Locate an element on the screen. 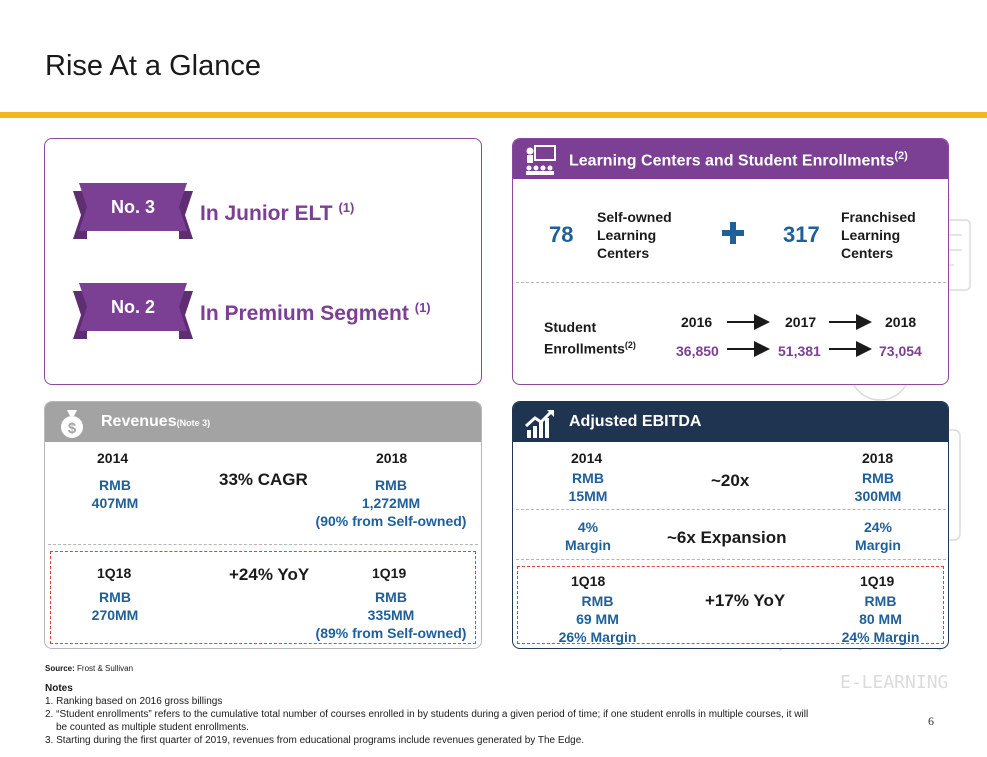 The height and width of the screenshot is (757, 987). value-line: 80 MM is located at coordinates (880, 619).